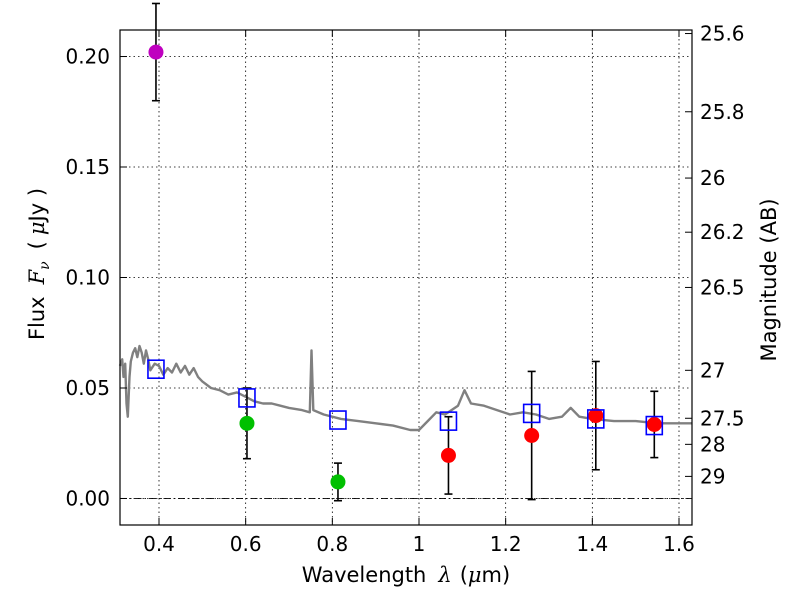  What do you see at coordinates (722, 232) in the screenshot?
I see `right-tick-label: 26.2` at bounding box center [722, 232].